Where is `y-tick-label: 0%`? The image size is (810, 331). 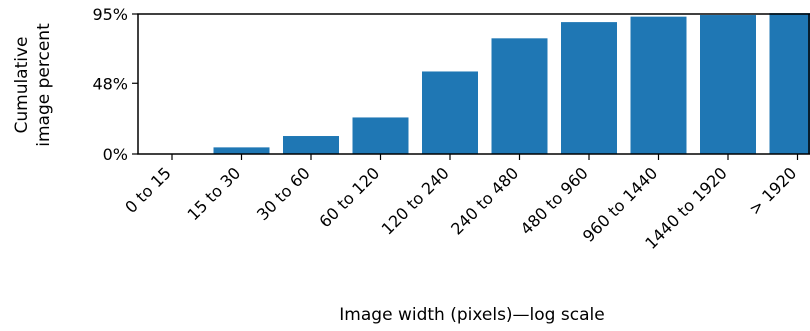 y-tick-label: 0% is located at coordinates (115, 154).